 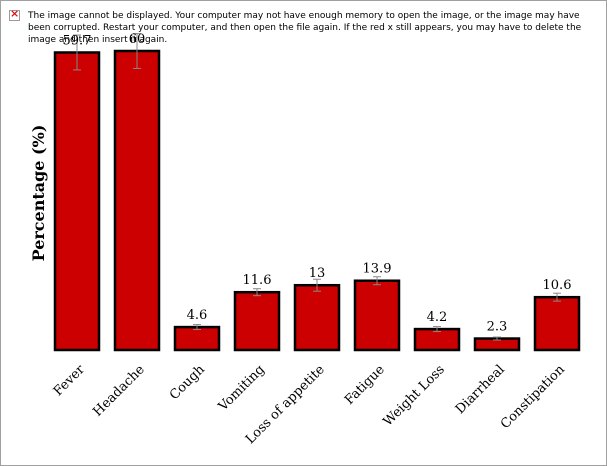 I want to click on category-label-2: Cough, so click(x=187, y=382).